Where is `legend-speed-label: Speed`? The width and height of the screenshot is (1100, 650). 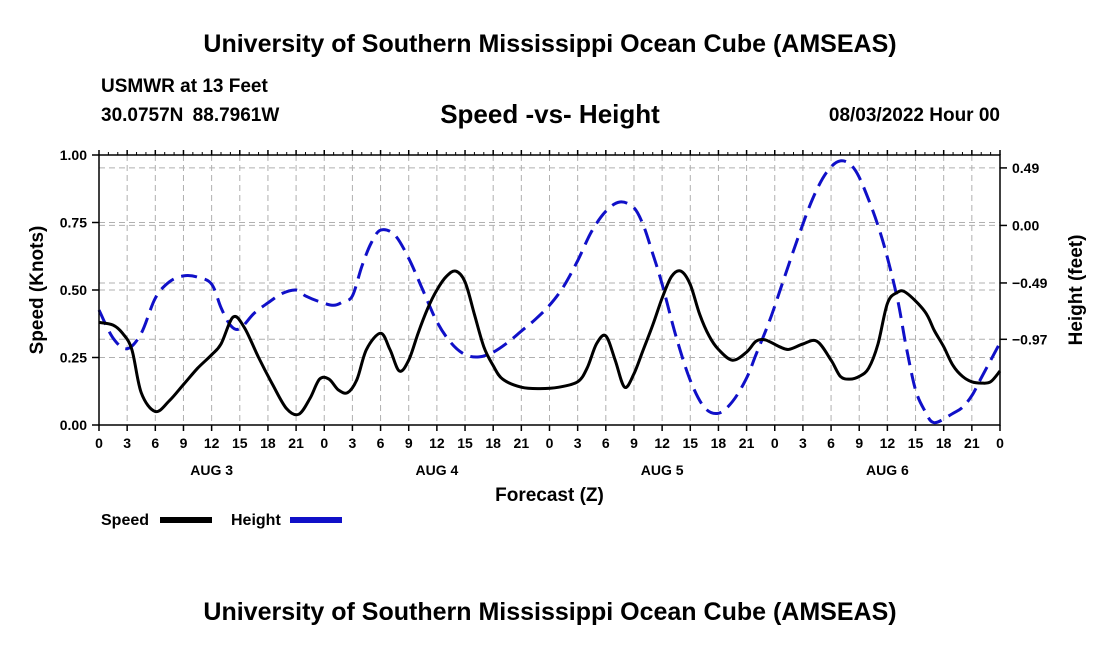 legend-speed-label: Speed is located at coordinates (125, 520).